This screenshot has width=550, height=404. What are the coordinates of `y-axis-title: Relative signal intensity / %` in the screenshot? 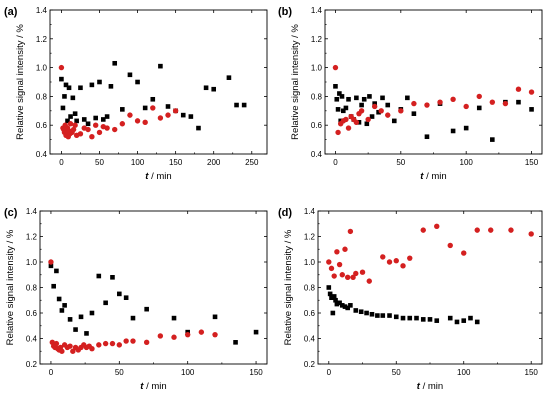 It's located at (20, 82).